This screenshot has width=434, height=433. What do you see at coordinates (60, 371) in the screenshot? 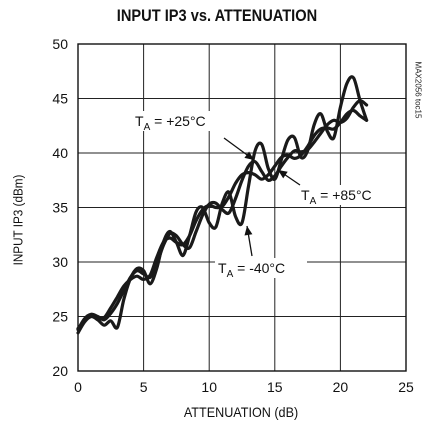
I see `y-tick-label: 20` at bounding box center [60, 371].